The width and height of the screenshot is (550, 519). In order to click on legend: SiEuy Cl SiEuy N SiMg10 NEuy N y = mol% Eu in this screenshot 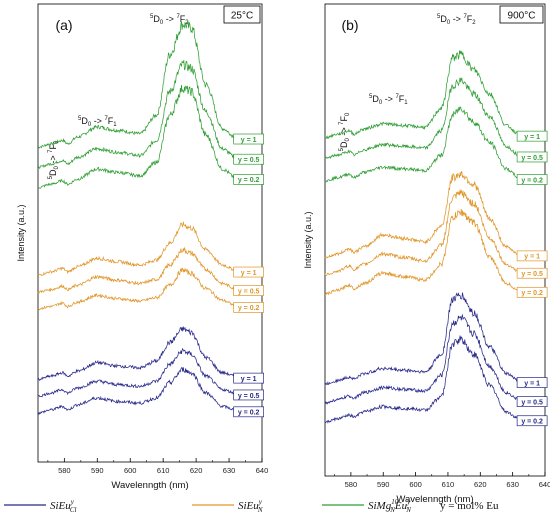, I will do `click(251, 506)`.